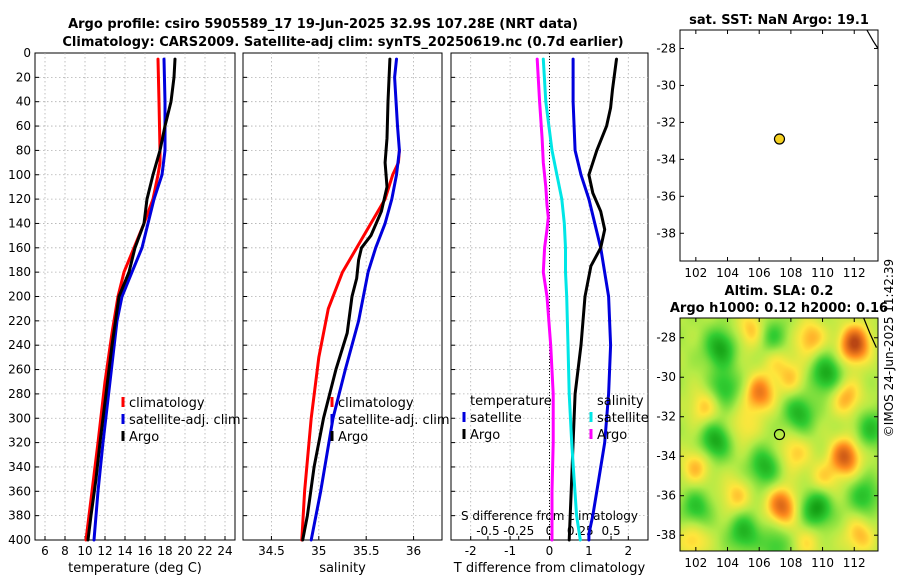  Describe the element at coordinates (129, 299) in the screenshot. I see `temperature-series-satellite-adj-clim` at that location.